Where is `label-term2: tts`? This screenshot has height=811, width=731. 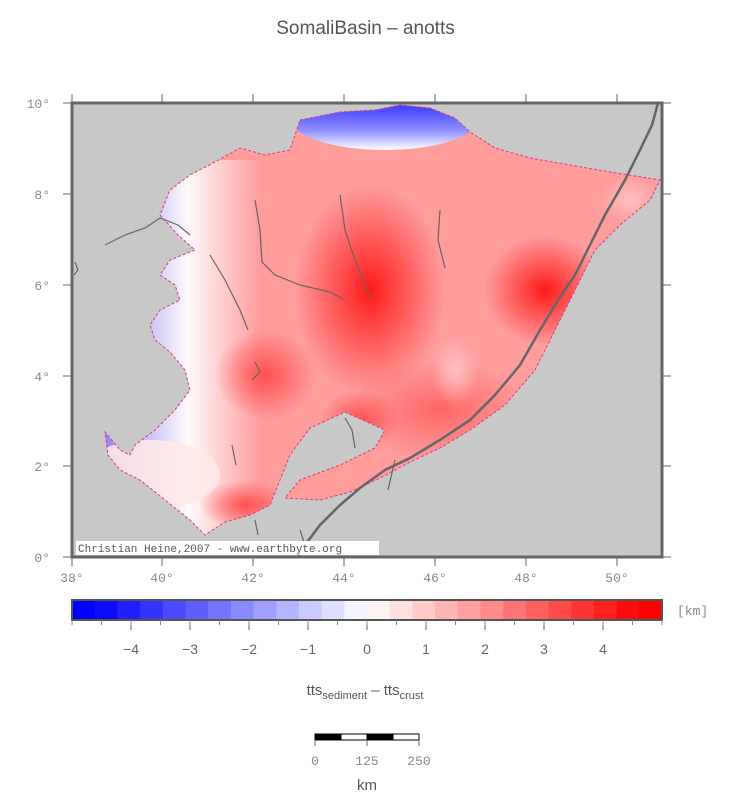
label-term2: tts is located at coordinates (392, 690).